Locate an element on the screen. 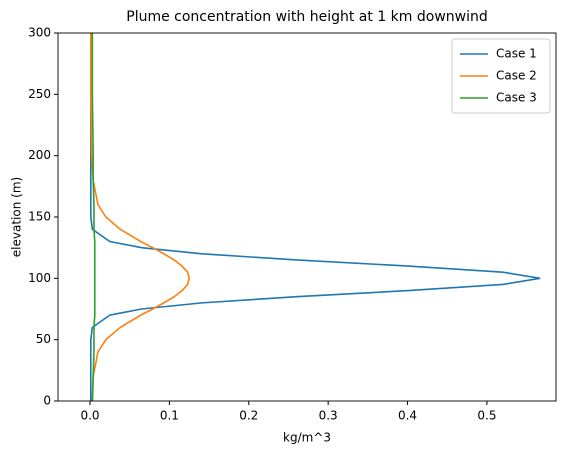 This screenshot has height=455, width=571. legend-label: Case 3 is located at coordinates (516, 98).